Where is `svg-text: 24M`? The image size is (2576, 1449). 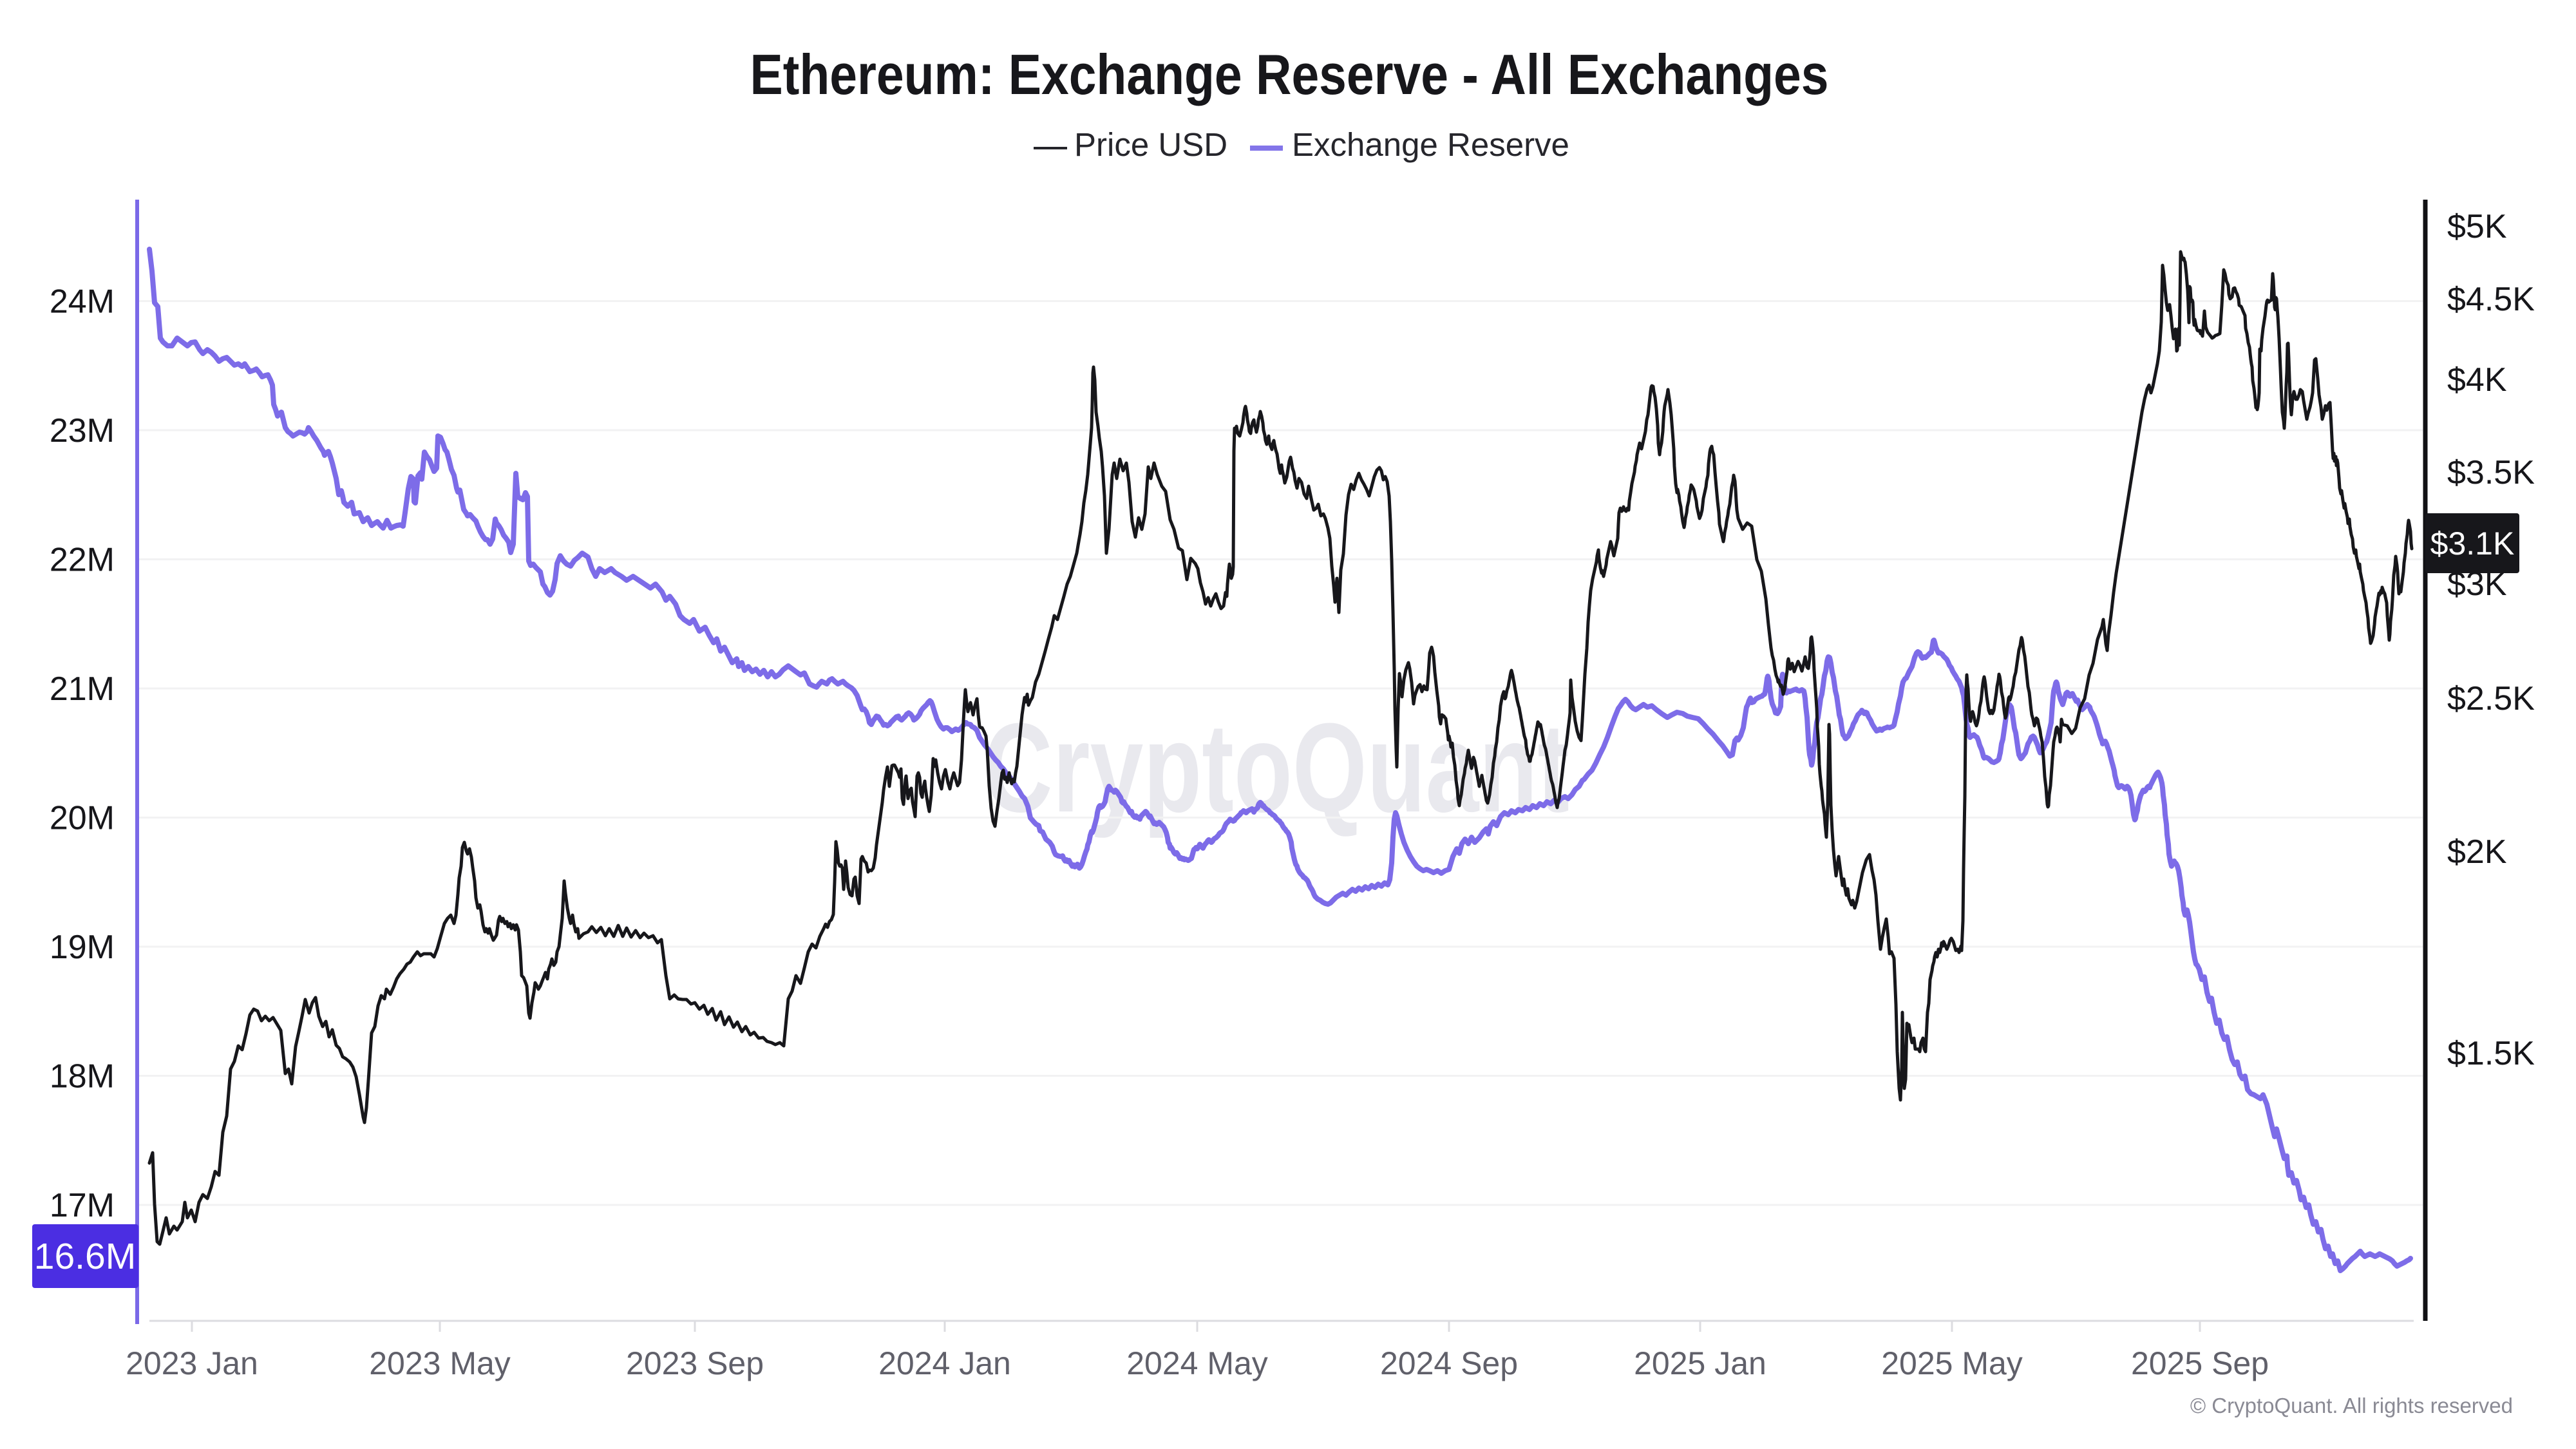 svg-text: 24M is located at coordinates (83, 302).